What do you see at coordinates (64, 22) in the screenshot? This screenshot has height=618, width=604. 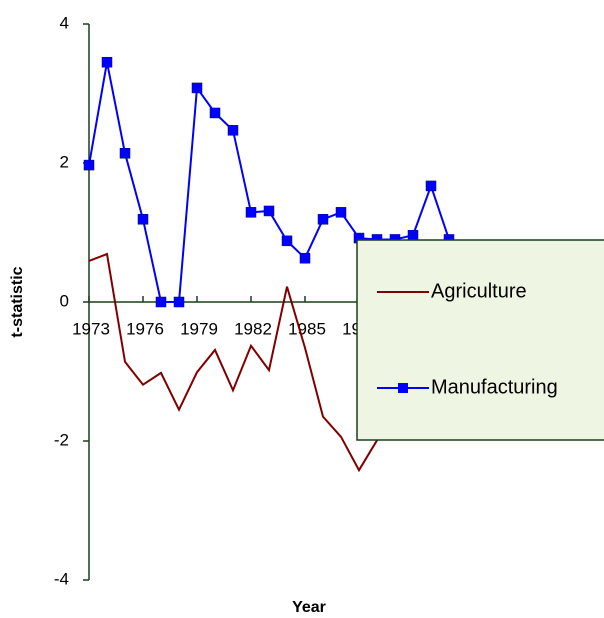 I see `y-tick-label: 4` at bounding box center [64, 22].